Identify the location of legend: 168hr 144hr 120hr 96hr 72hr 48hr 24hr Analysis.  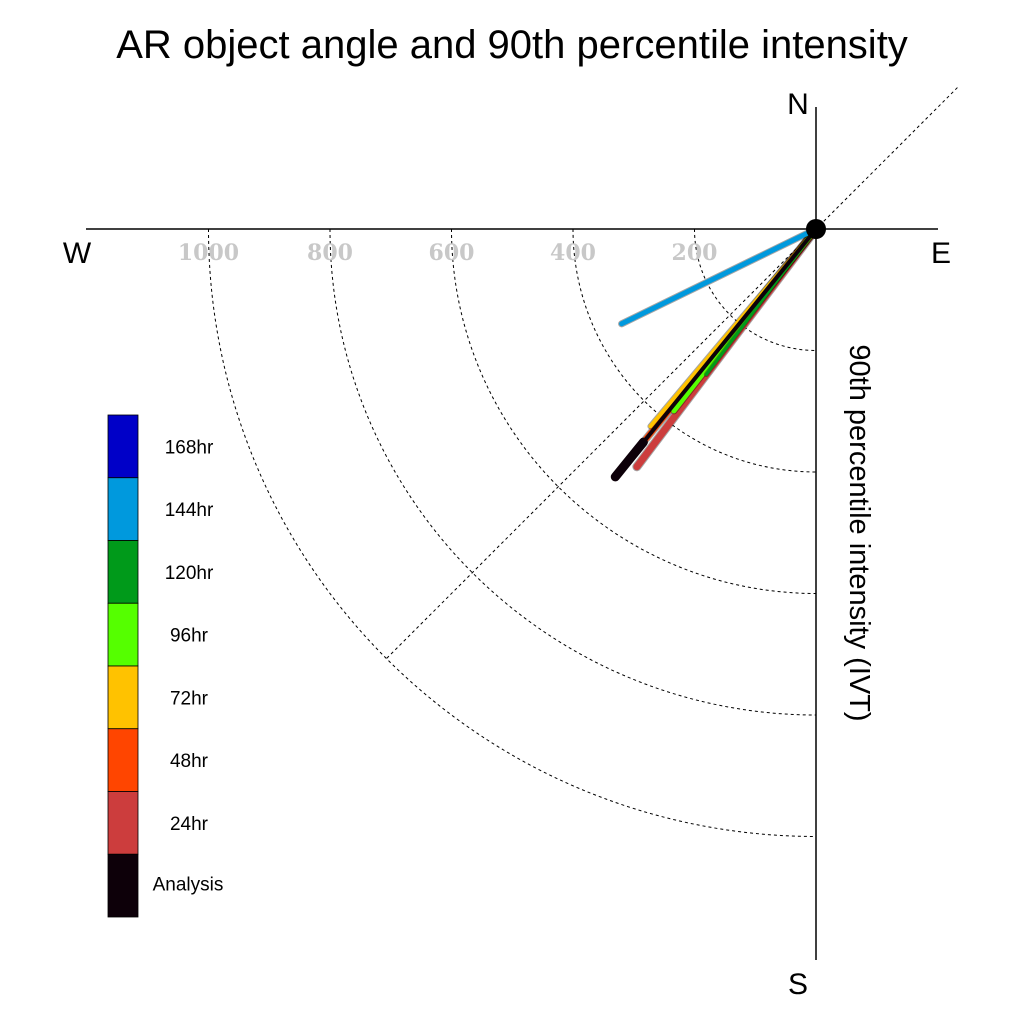
(165, 666).